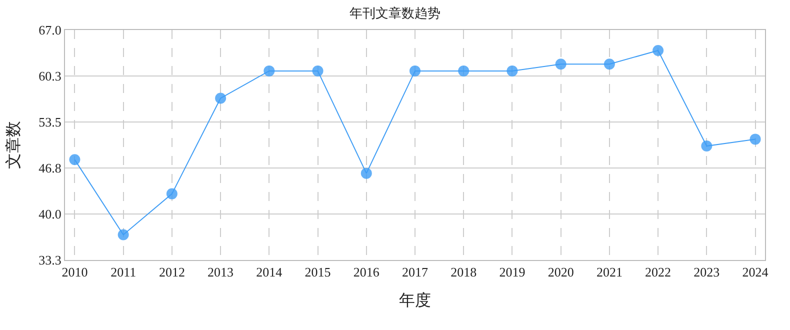 The image size is (790, 330). What do you see at coordinates (123, 272) in the screenshot?
I see `x-tick-label: 2011` at bounding box center [123, 272].